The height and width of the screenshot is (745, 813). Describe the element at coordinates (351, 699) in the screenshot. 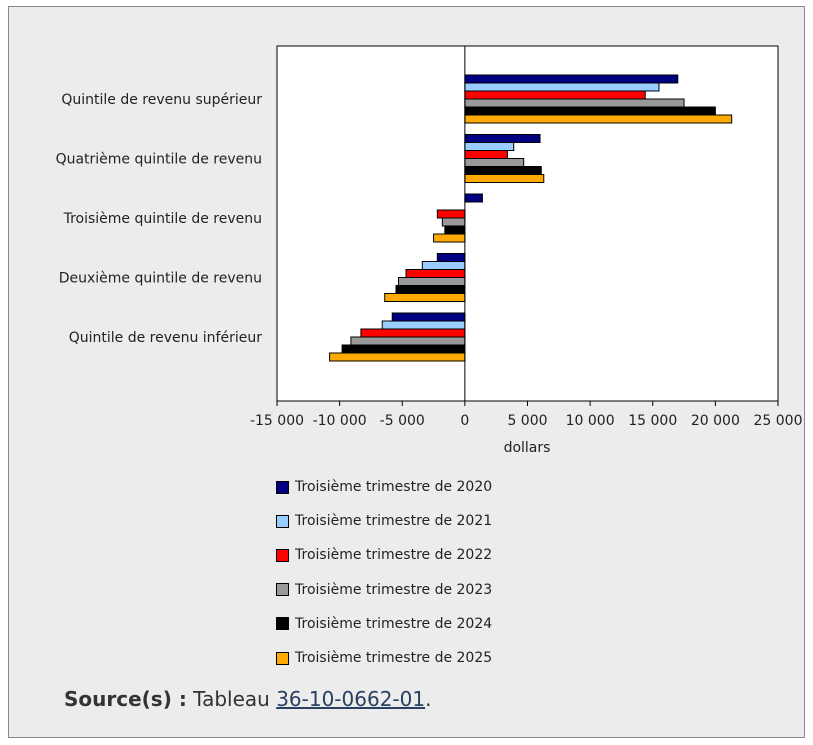

I see `source-table-link: 36-10-0662-01` at that location.